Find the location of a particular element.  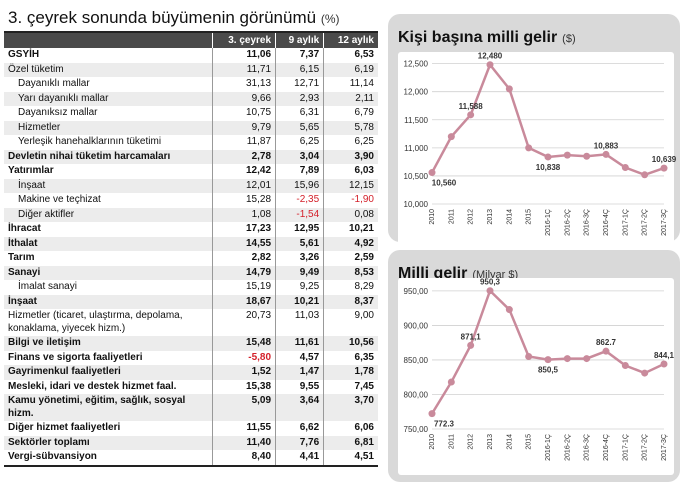

row-label: Sanayi is located at coordinates (108, 272).